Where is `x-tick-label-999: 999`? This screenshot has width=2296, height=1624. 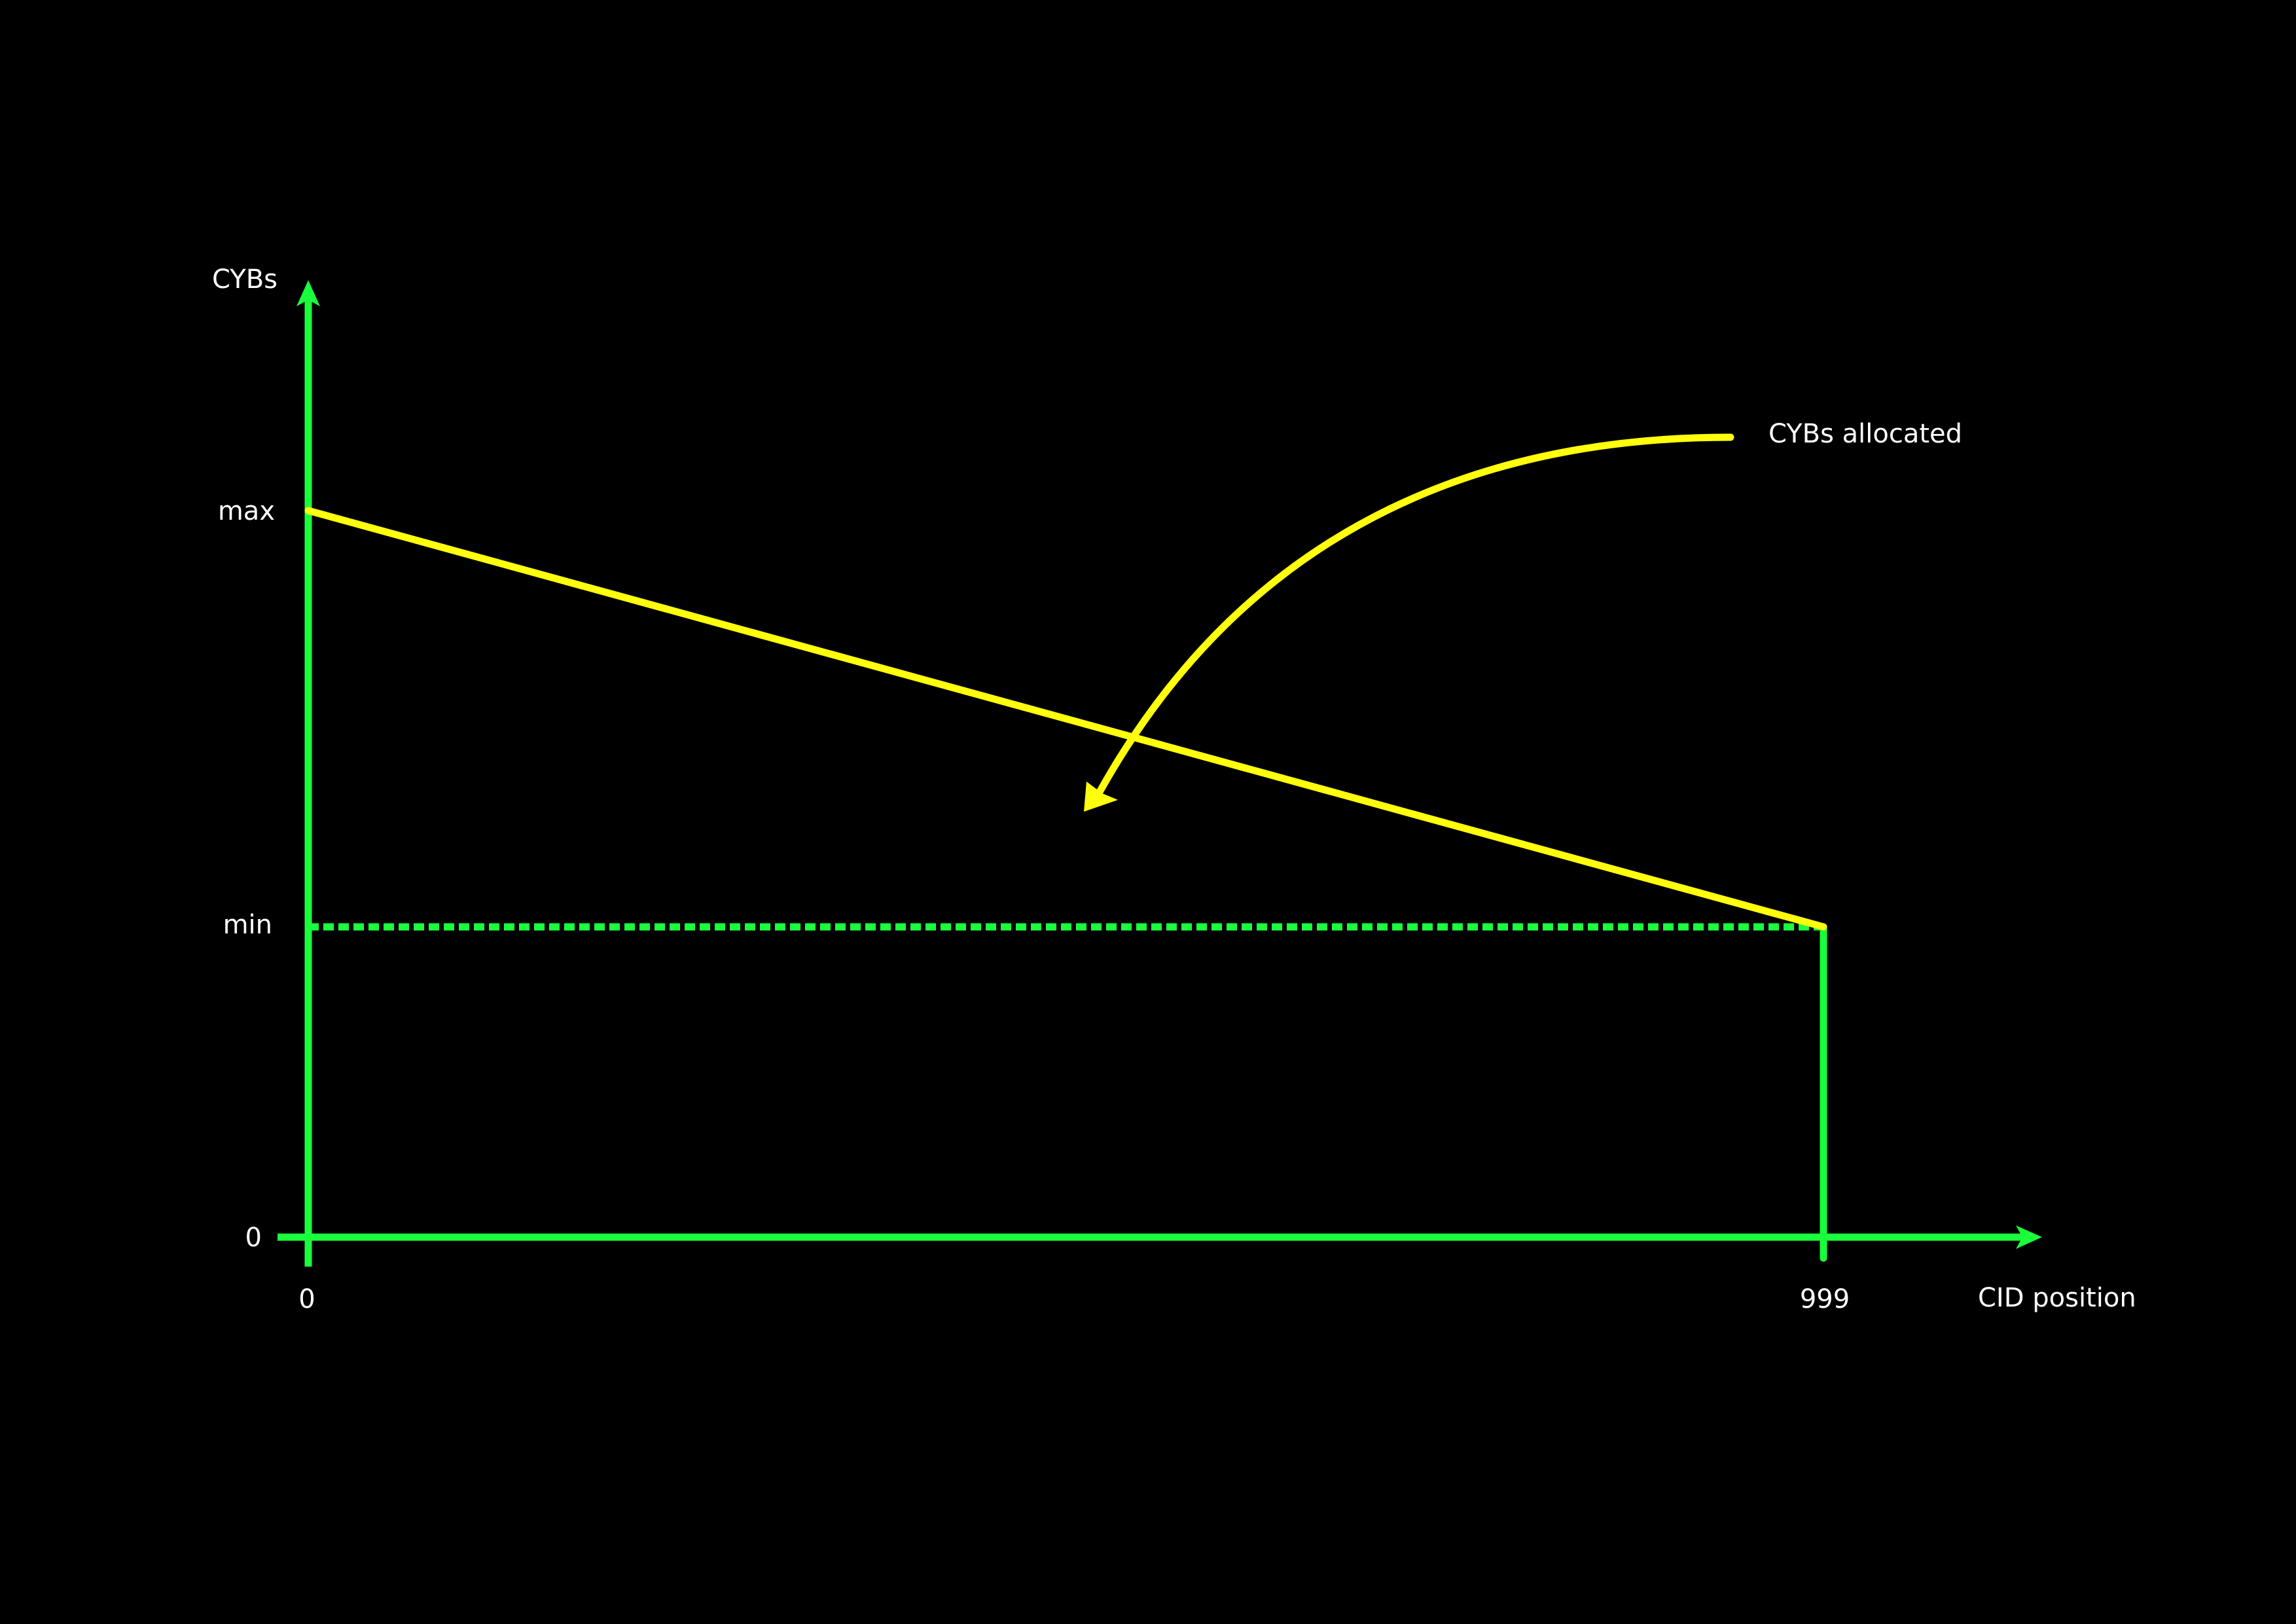
x-tick-label-999: 999 is located at coordinates (1825, 1299).